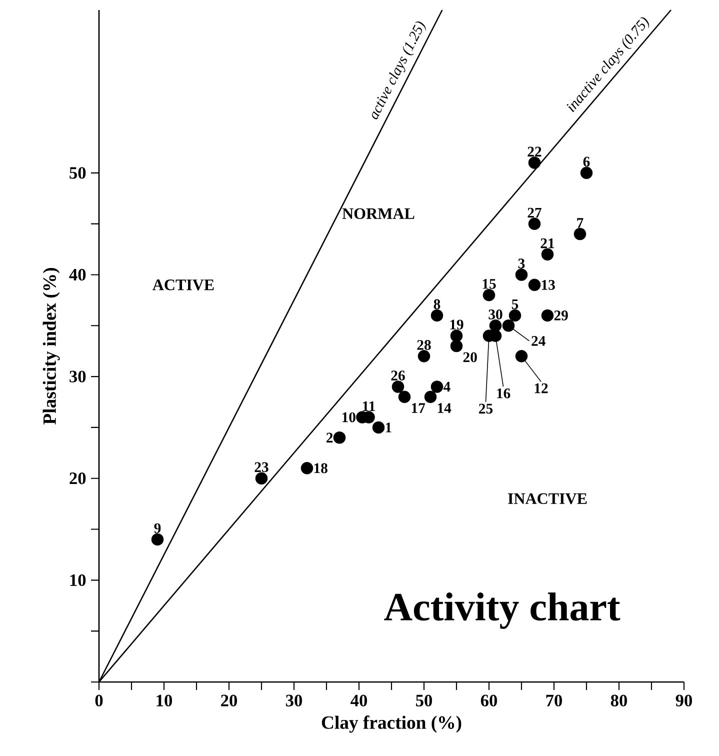 The width and height of the screenshot is (719, 756). Describe the element at coordinates (470, 357) in the screenshot. I see `annotation: 20` at that location.